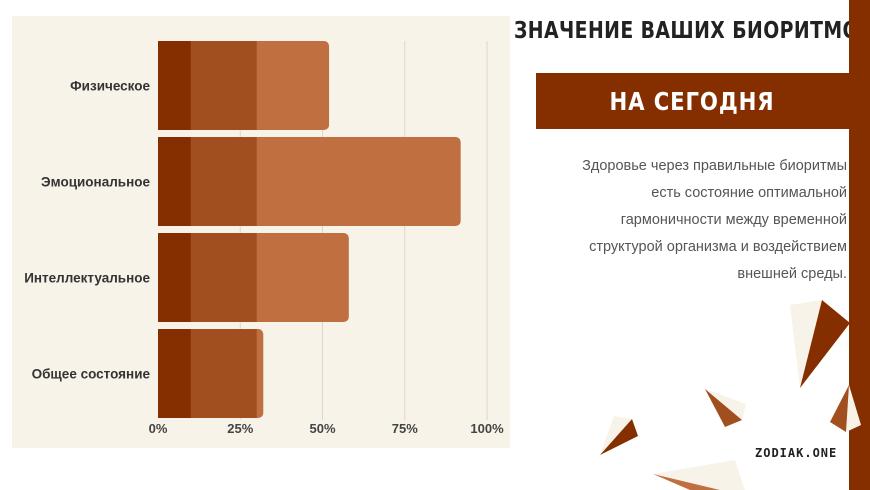  I want to click on today-banner: НА СЕГОДНЯ, so click(692, 101).